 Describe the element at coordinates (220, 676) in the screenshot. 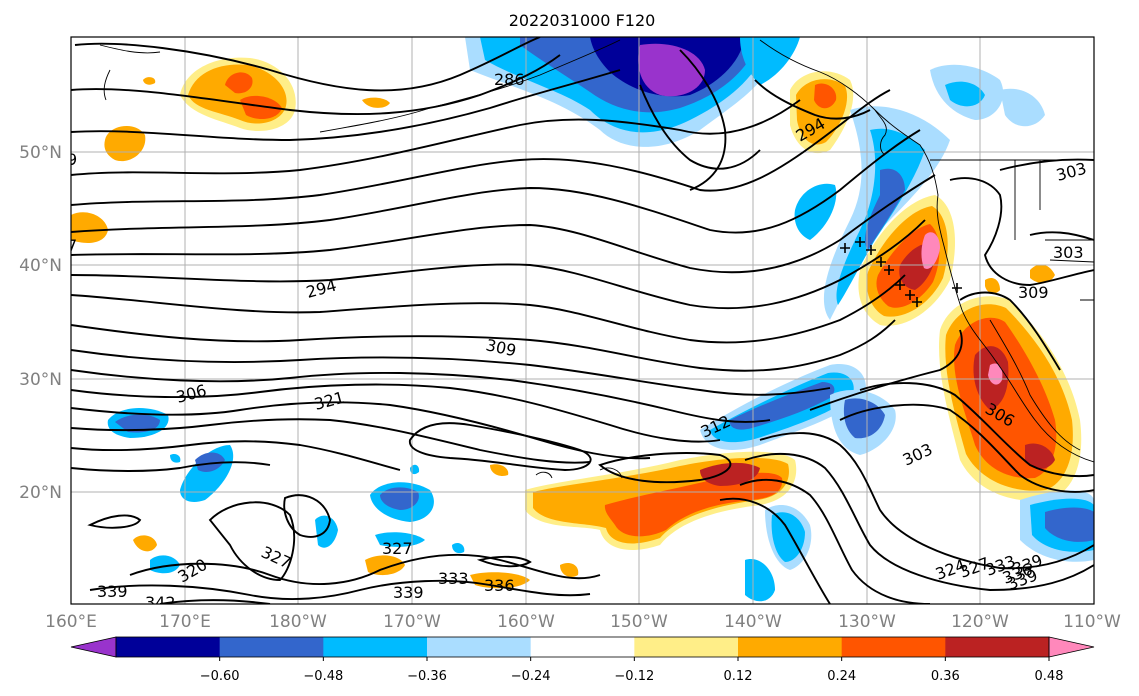

I see `colorbar-tick-label: −0.60` at that location.